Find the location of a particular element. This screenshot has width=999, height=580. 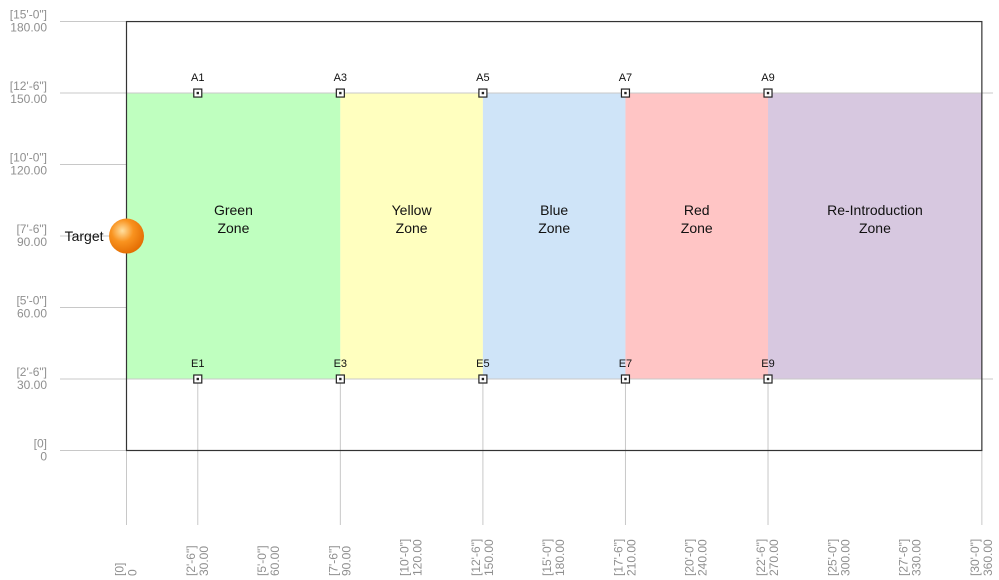

x-tick-label-feet: [5'-0"] is located at coordinates (262, 560).